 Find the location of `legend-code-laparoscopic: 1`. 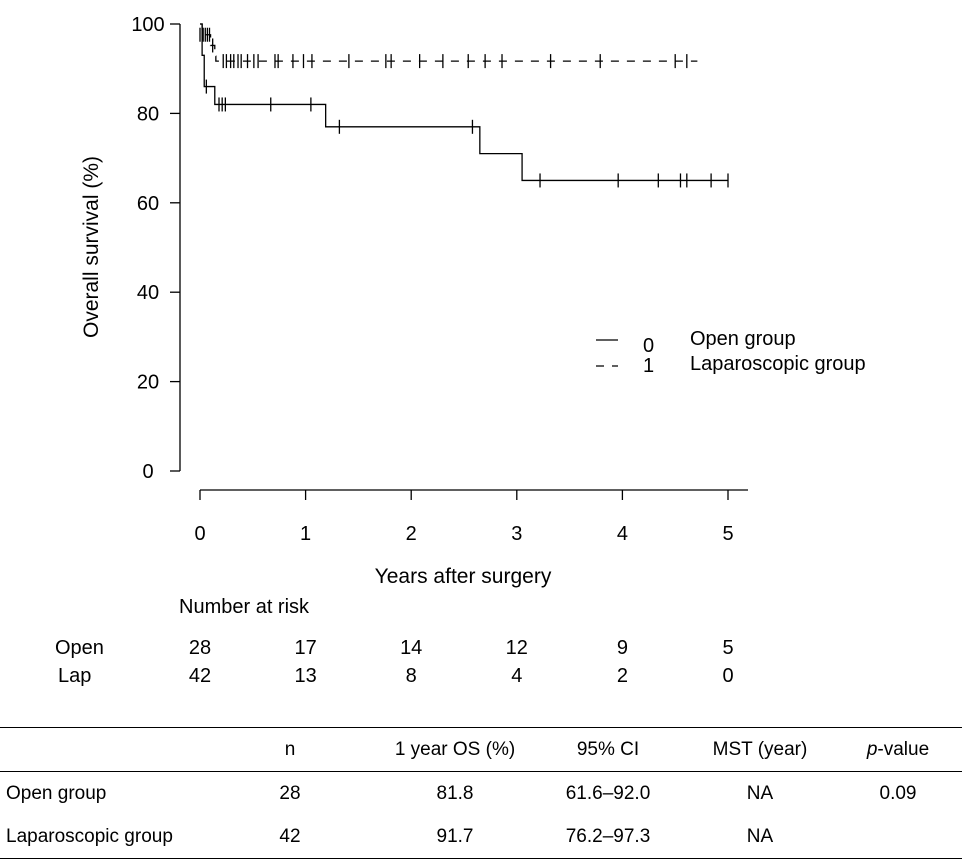

legend-code-laparoscopic: 1 is located at coordinates (648, 366).